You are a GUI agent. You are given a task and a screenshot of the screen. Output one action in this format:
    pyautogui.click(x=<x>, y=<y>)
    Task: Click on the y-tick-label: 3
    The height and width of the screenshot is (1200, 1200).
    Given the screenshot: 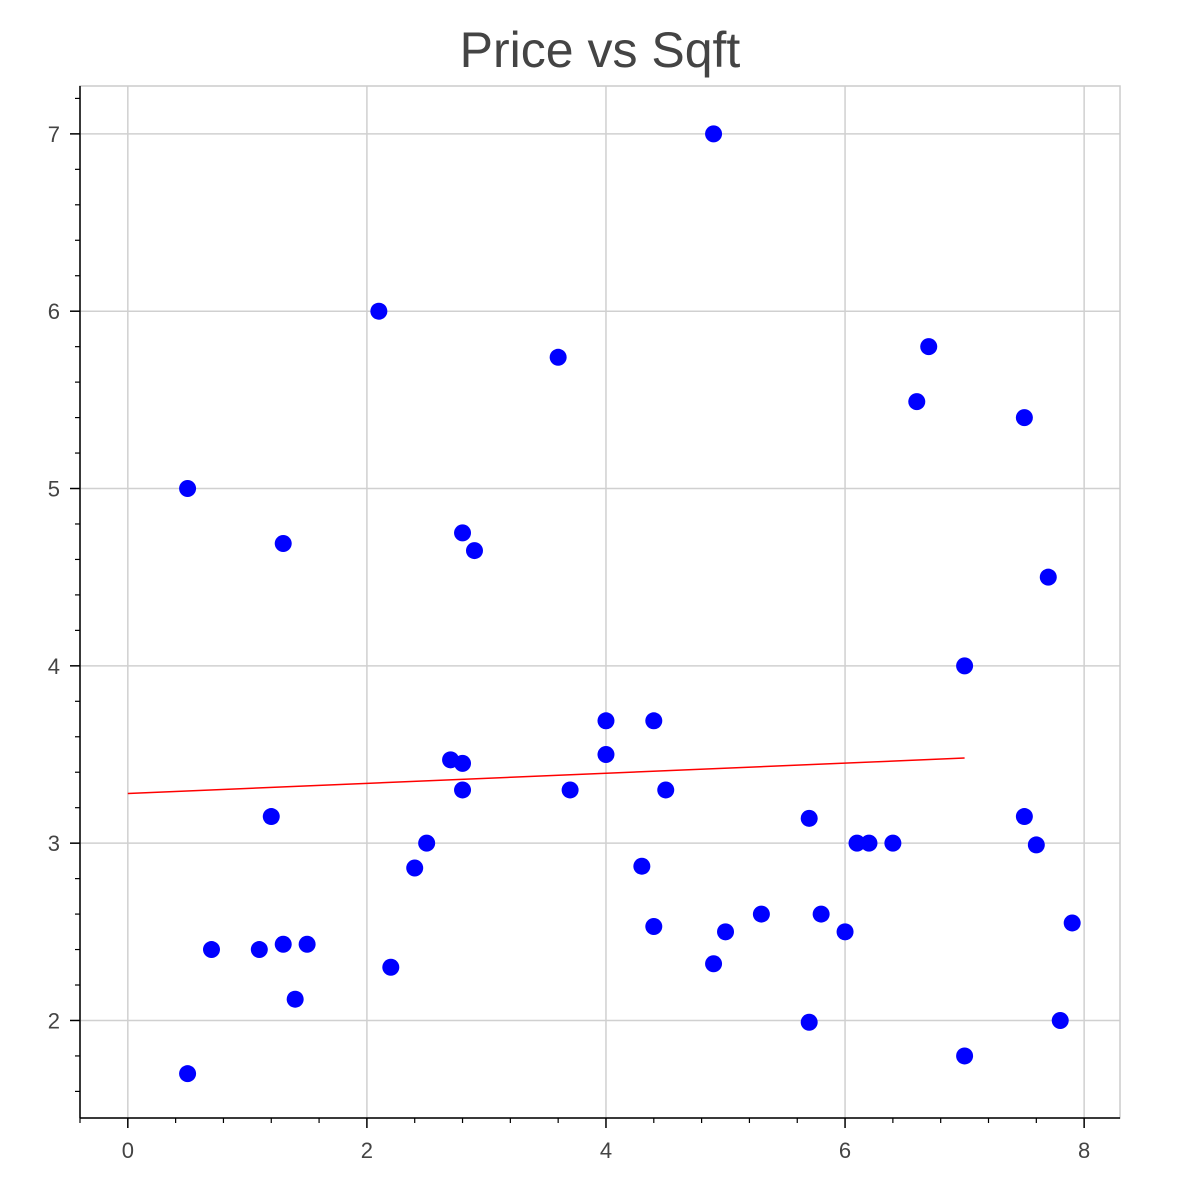 What is the action you would take?
    pyautogui.click(x=54, y=843)
    